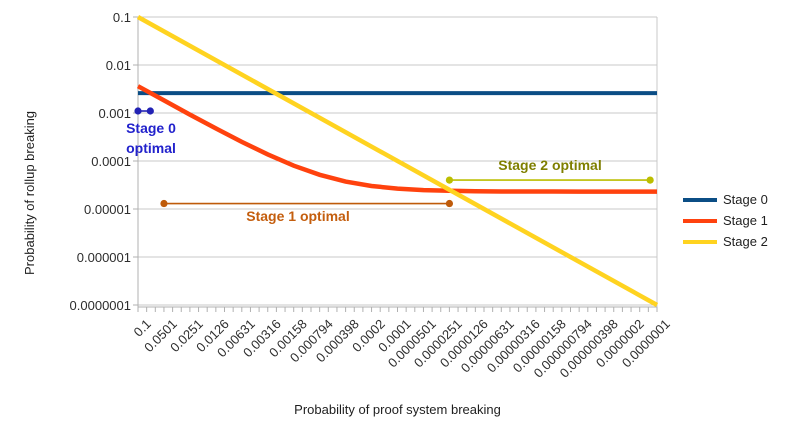 This screenshot has height=443, width=787. Describe the element at coordinates (103, 257) in the screenshot. I see `y-tick-label: 0.000001` at that location.